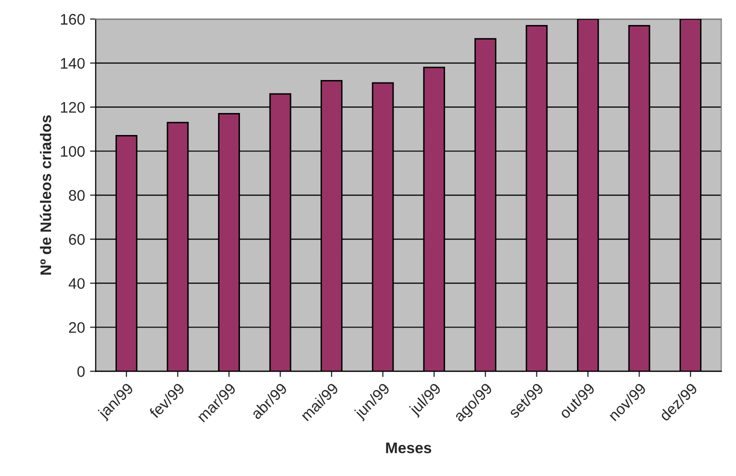 This screenshot has width=736, height=476. Describe the element at coordinates (46, 195) in the screenshot. I see `y-axis-title: Nº de Núcleos criados` at that location.